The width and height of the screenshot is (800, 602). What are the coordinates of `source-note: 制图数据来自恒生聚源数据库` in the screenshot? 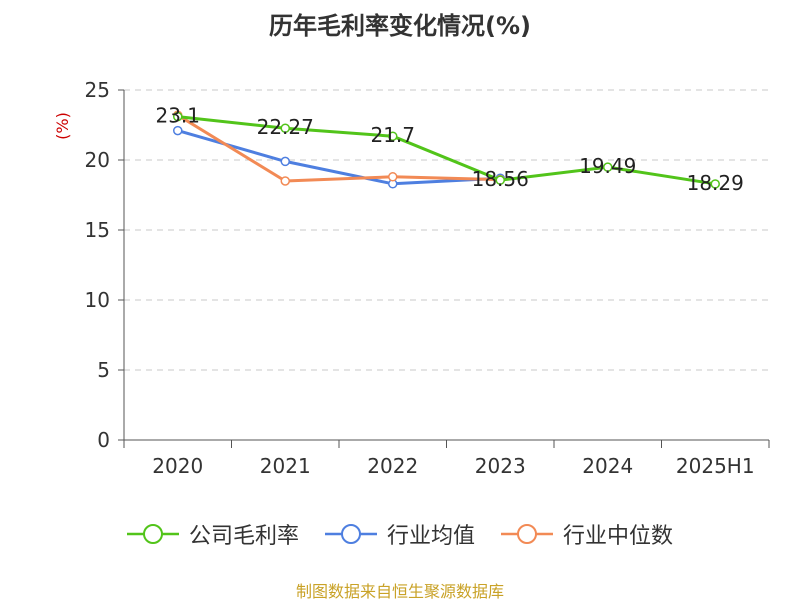 It's located at (399, 591).